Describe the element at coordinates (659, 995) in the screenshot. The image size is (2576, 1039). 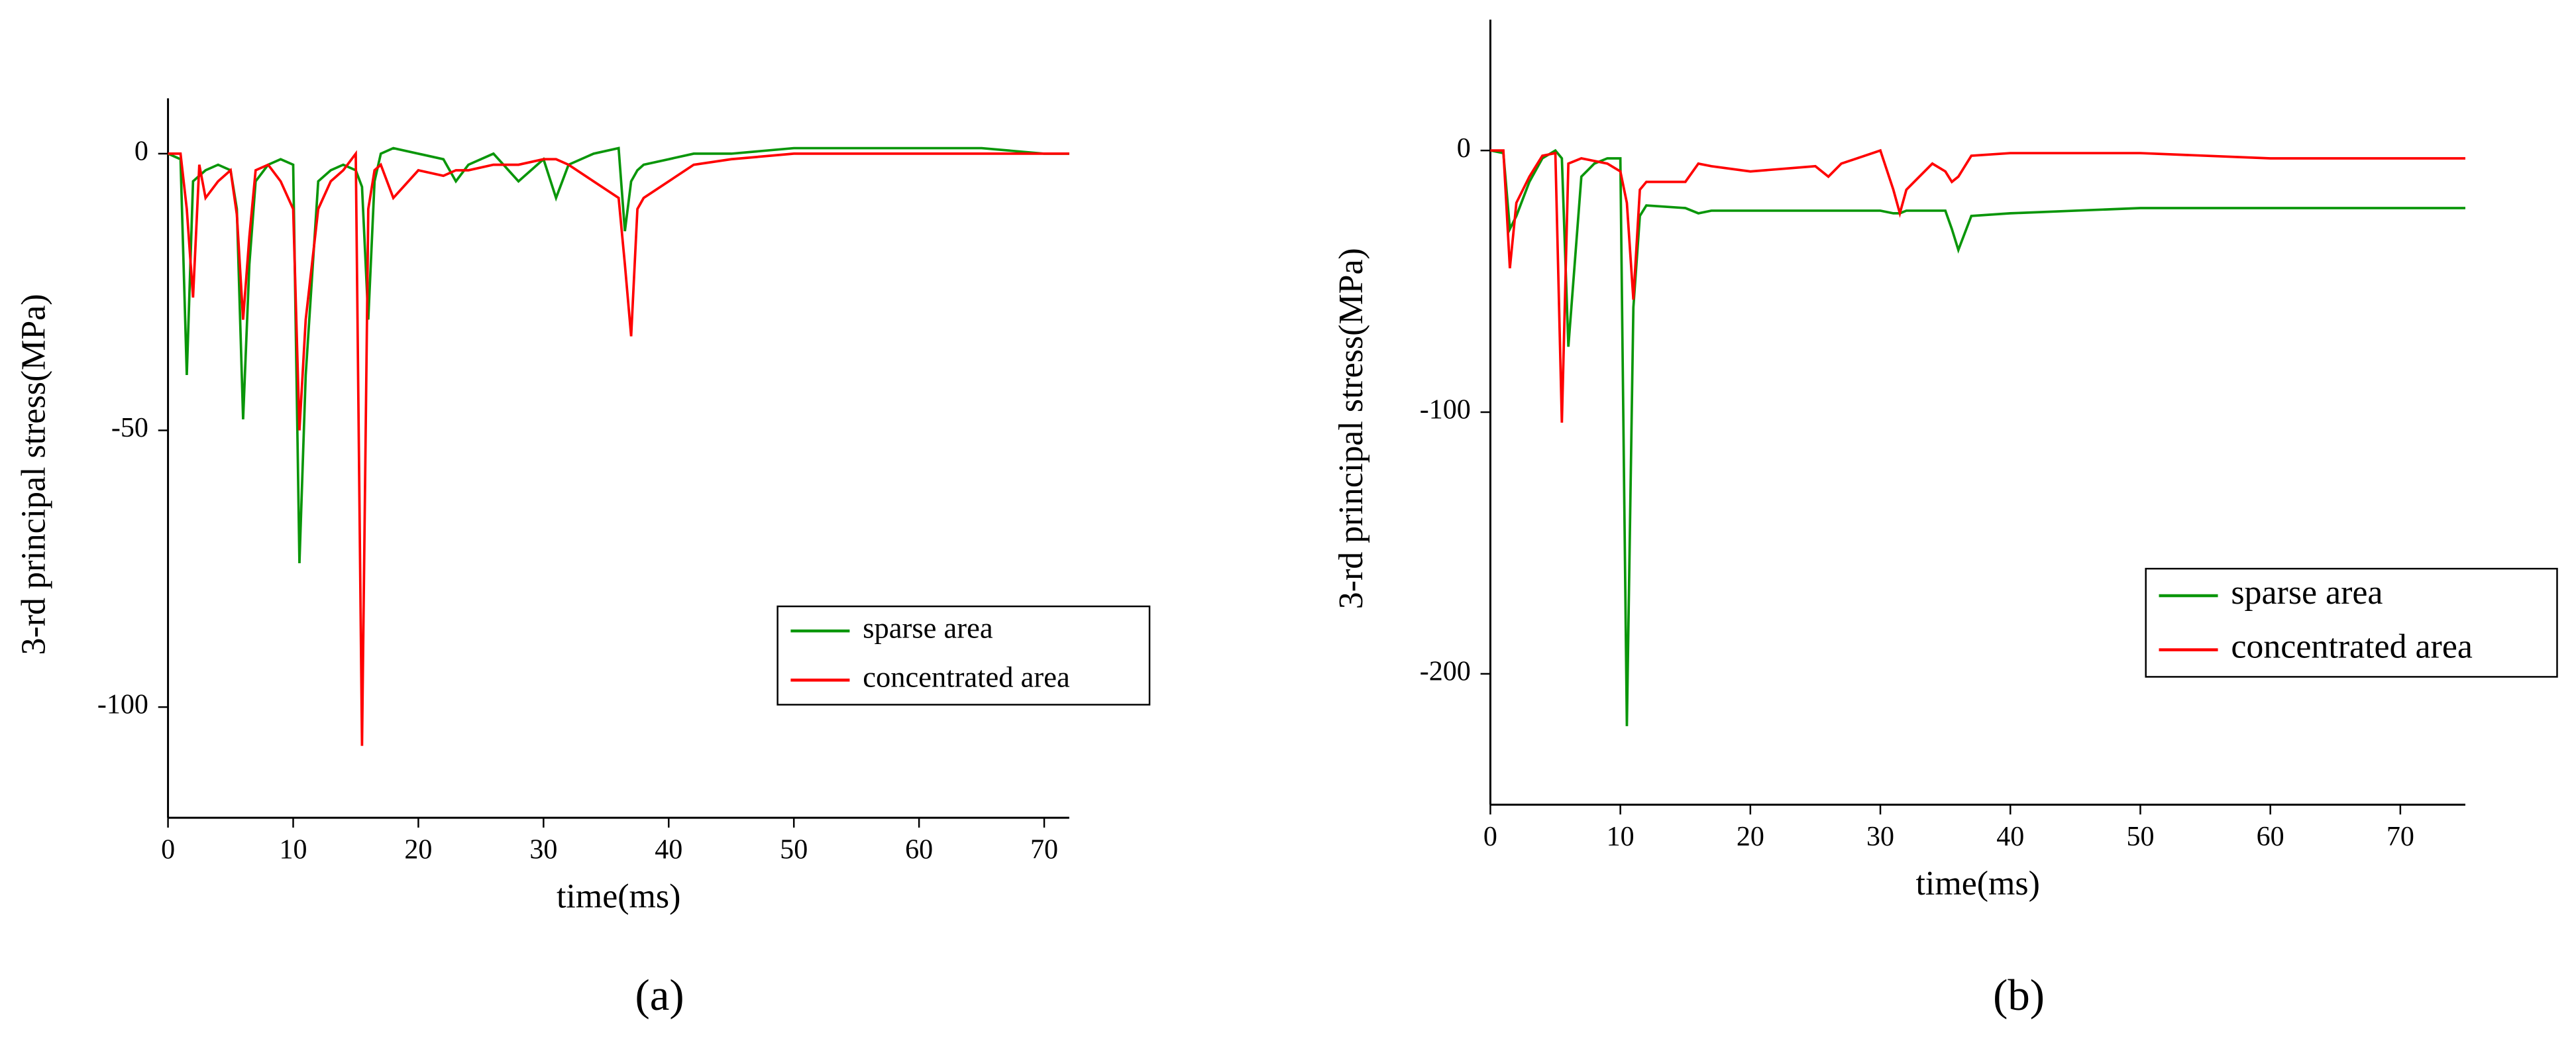
I see `caption: (a)` at that location.